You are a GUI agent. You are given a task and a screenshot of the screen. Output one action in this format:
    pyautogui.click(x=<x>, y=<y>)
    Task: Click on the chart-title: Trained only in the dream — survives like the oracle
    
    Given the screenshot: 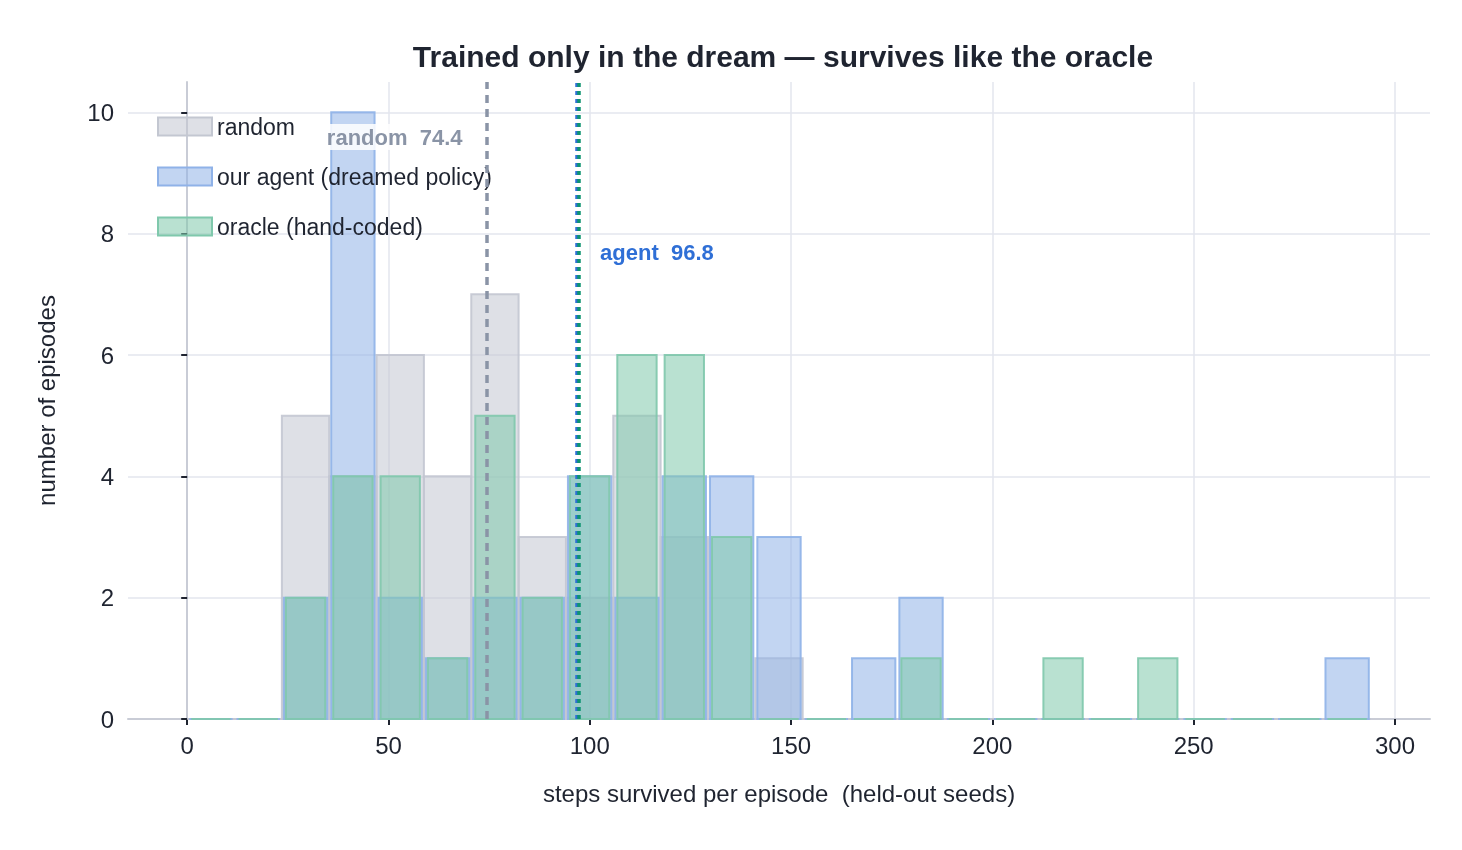 What is the action you would take?
    pyautogui.click(x=783, y=56)
    